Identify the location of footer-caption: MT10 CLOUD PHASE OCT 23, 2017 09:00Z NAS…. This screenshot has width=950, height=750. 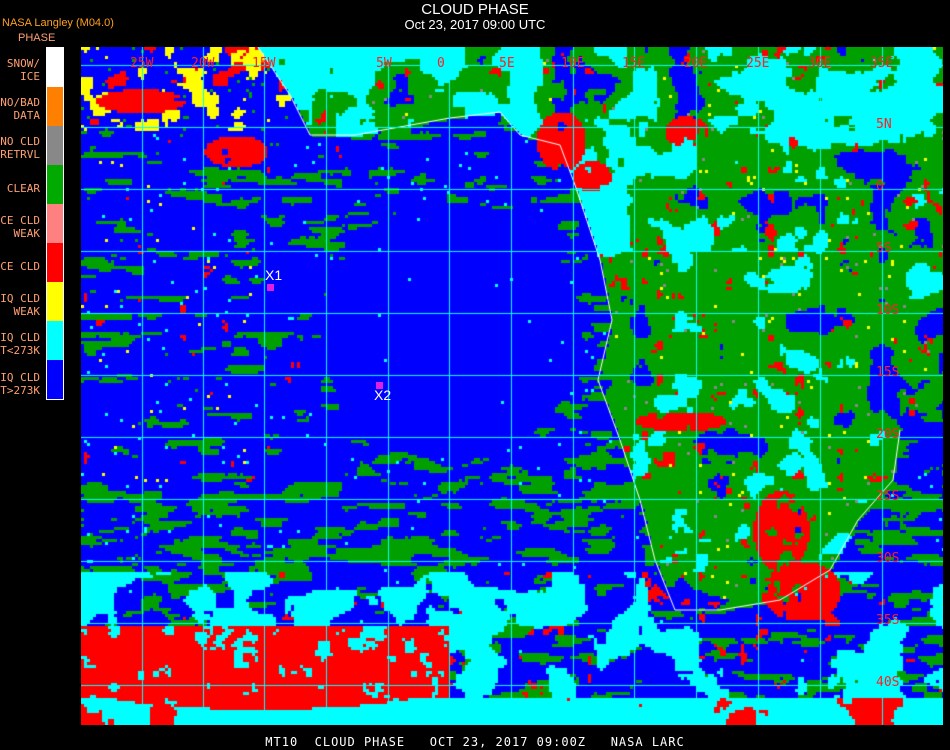
(475, 742).